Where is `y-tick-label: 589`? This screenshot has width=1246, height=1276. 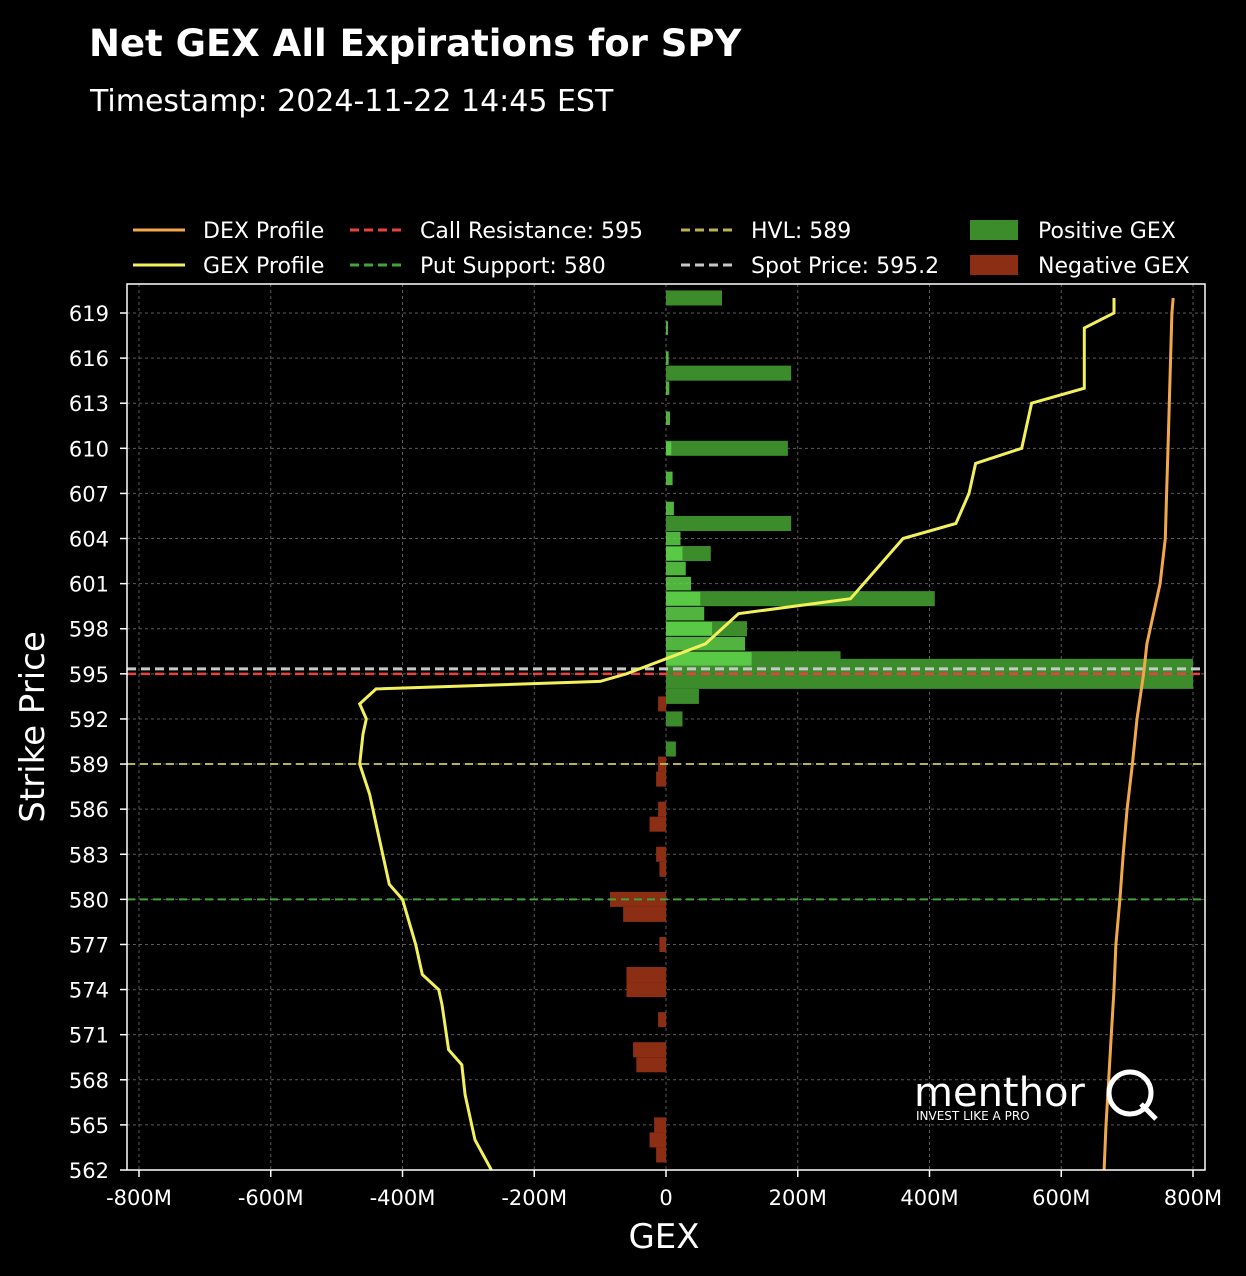
y-tick-label: 589 is located at coordinates (89, 765).